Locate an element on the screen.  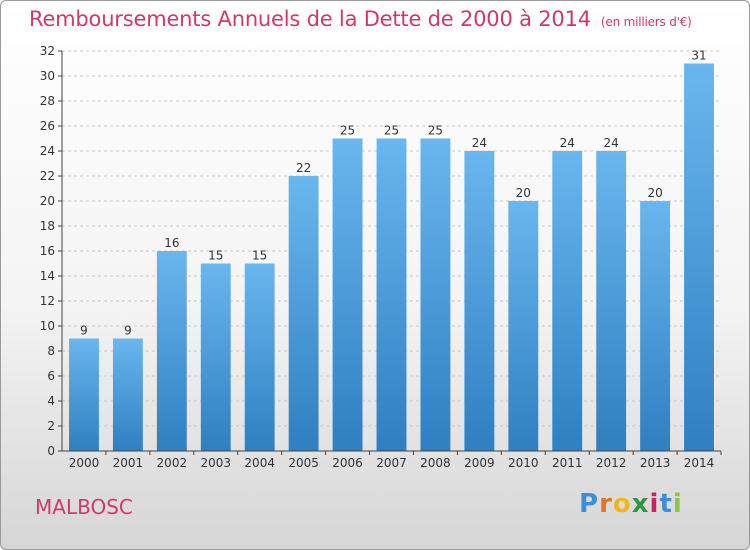
y-tick-label: 0 is located at coordinates (51, 451).